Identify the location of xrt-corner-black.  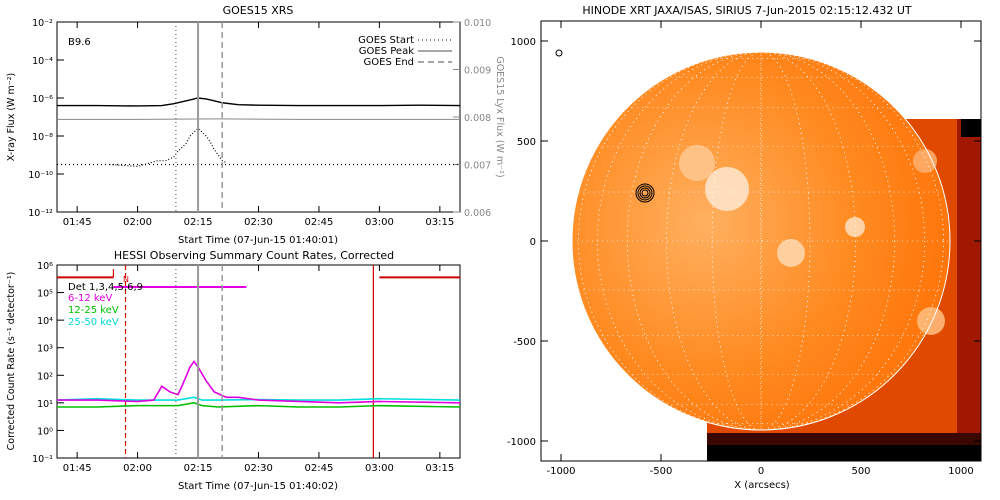
(971, 128).